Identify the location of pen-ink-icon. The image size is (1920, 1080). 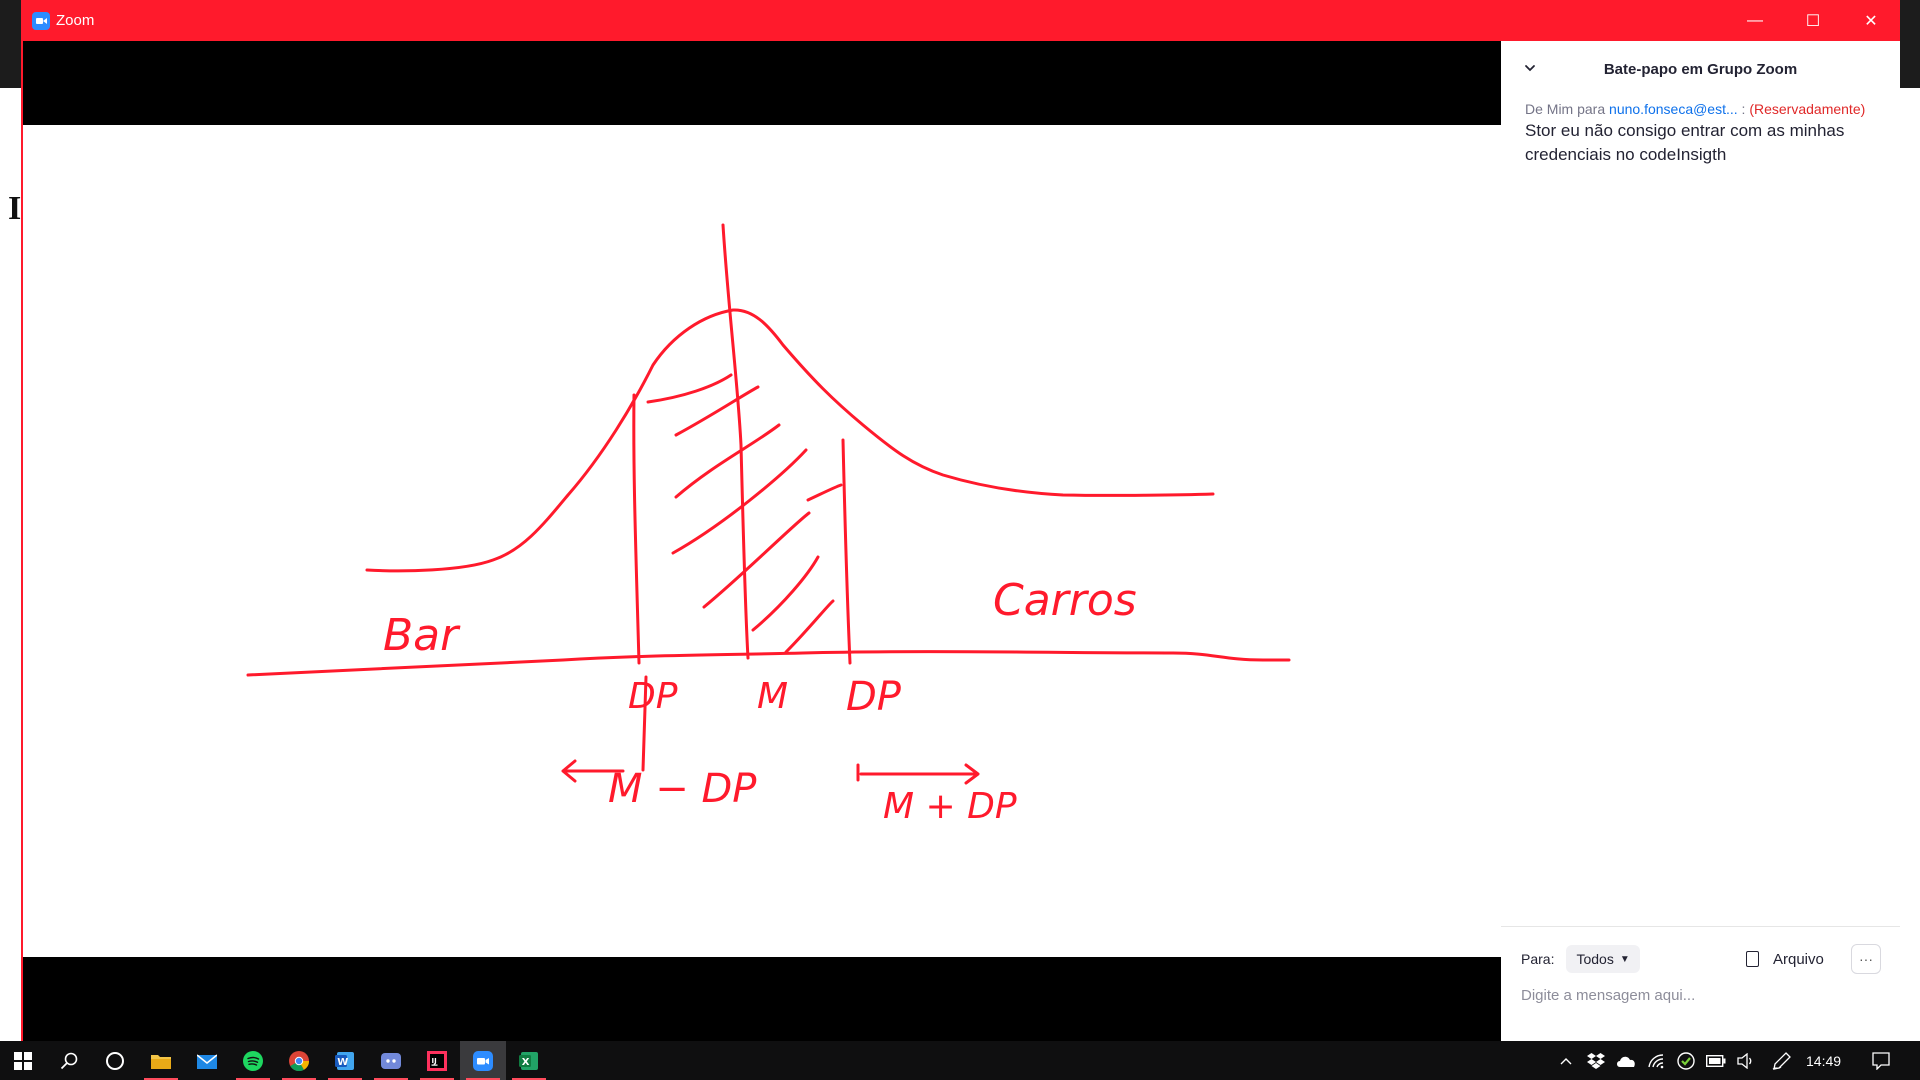
(1782, 1060).